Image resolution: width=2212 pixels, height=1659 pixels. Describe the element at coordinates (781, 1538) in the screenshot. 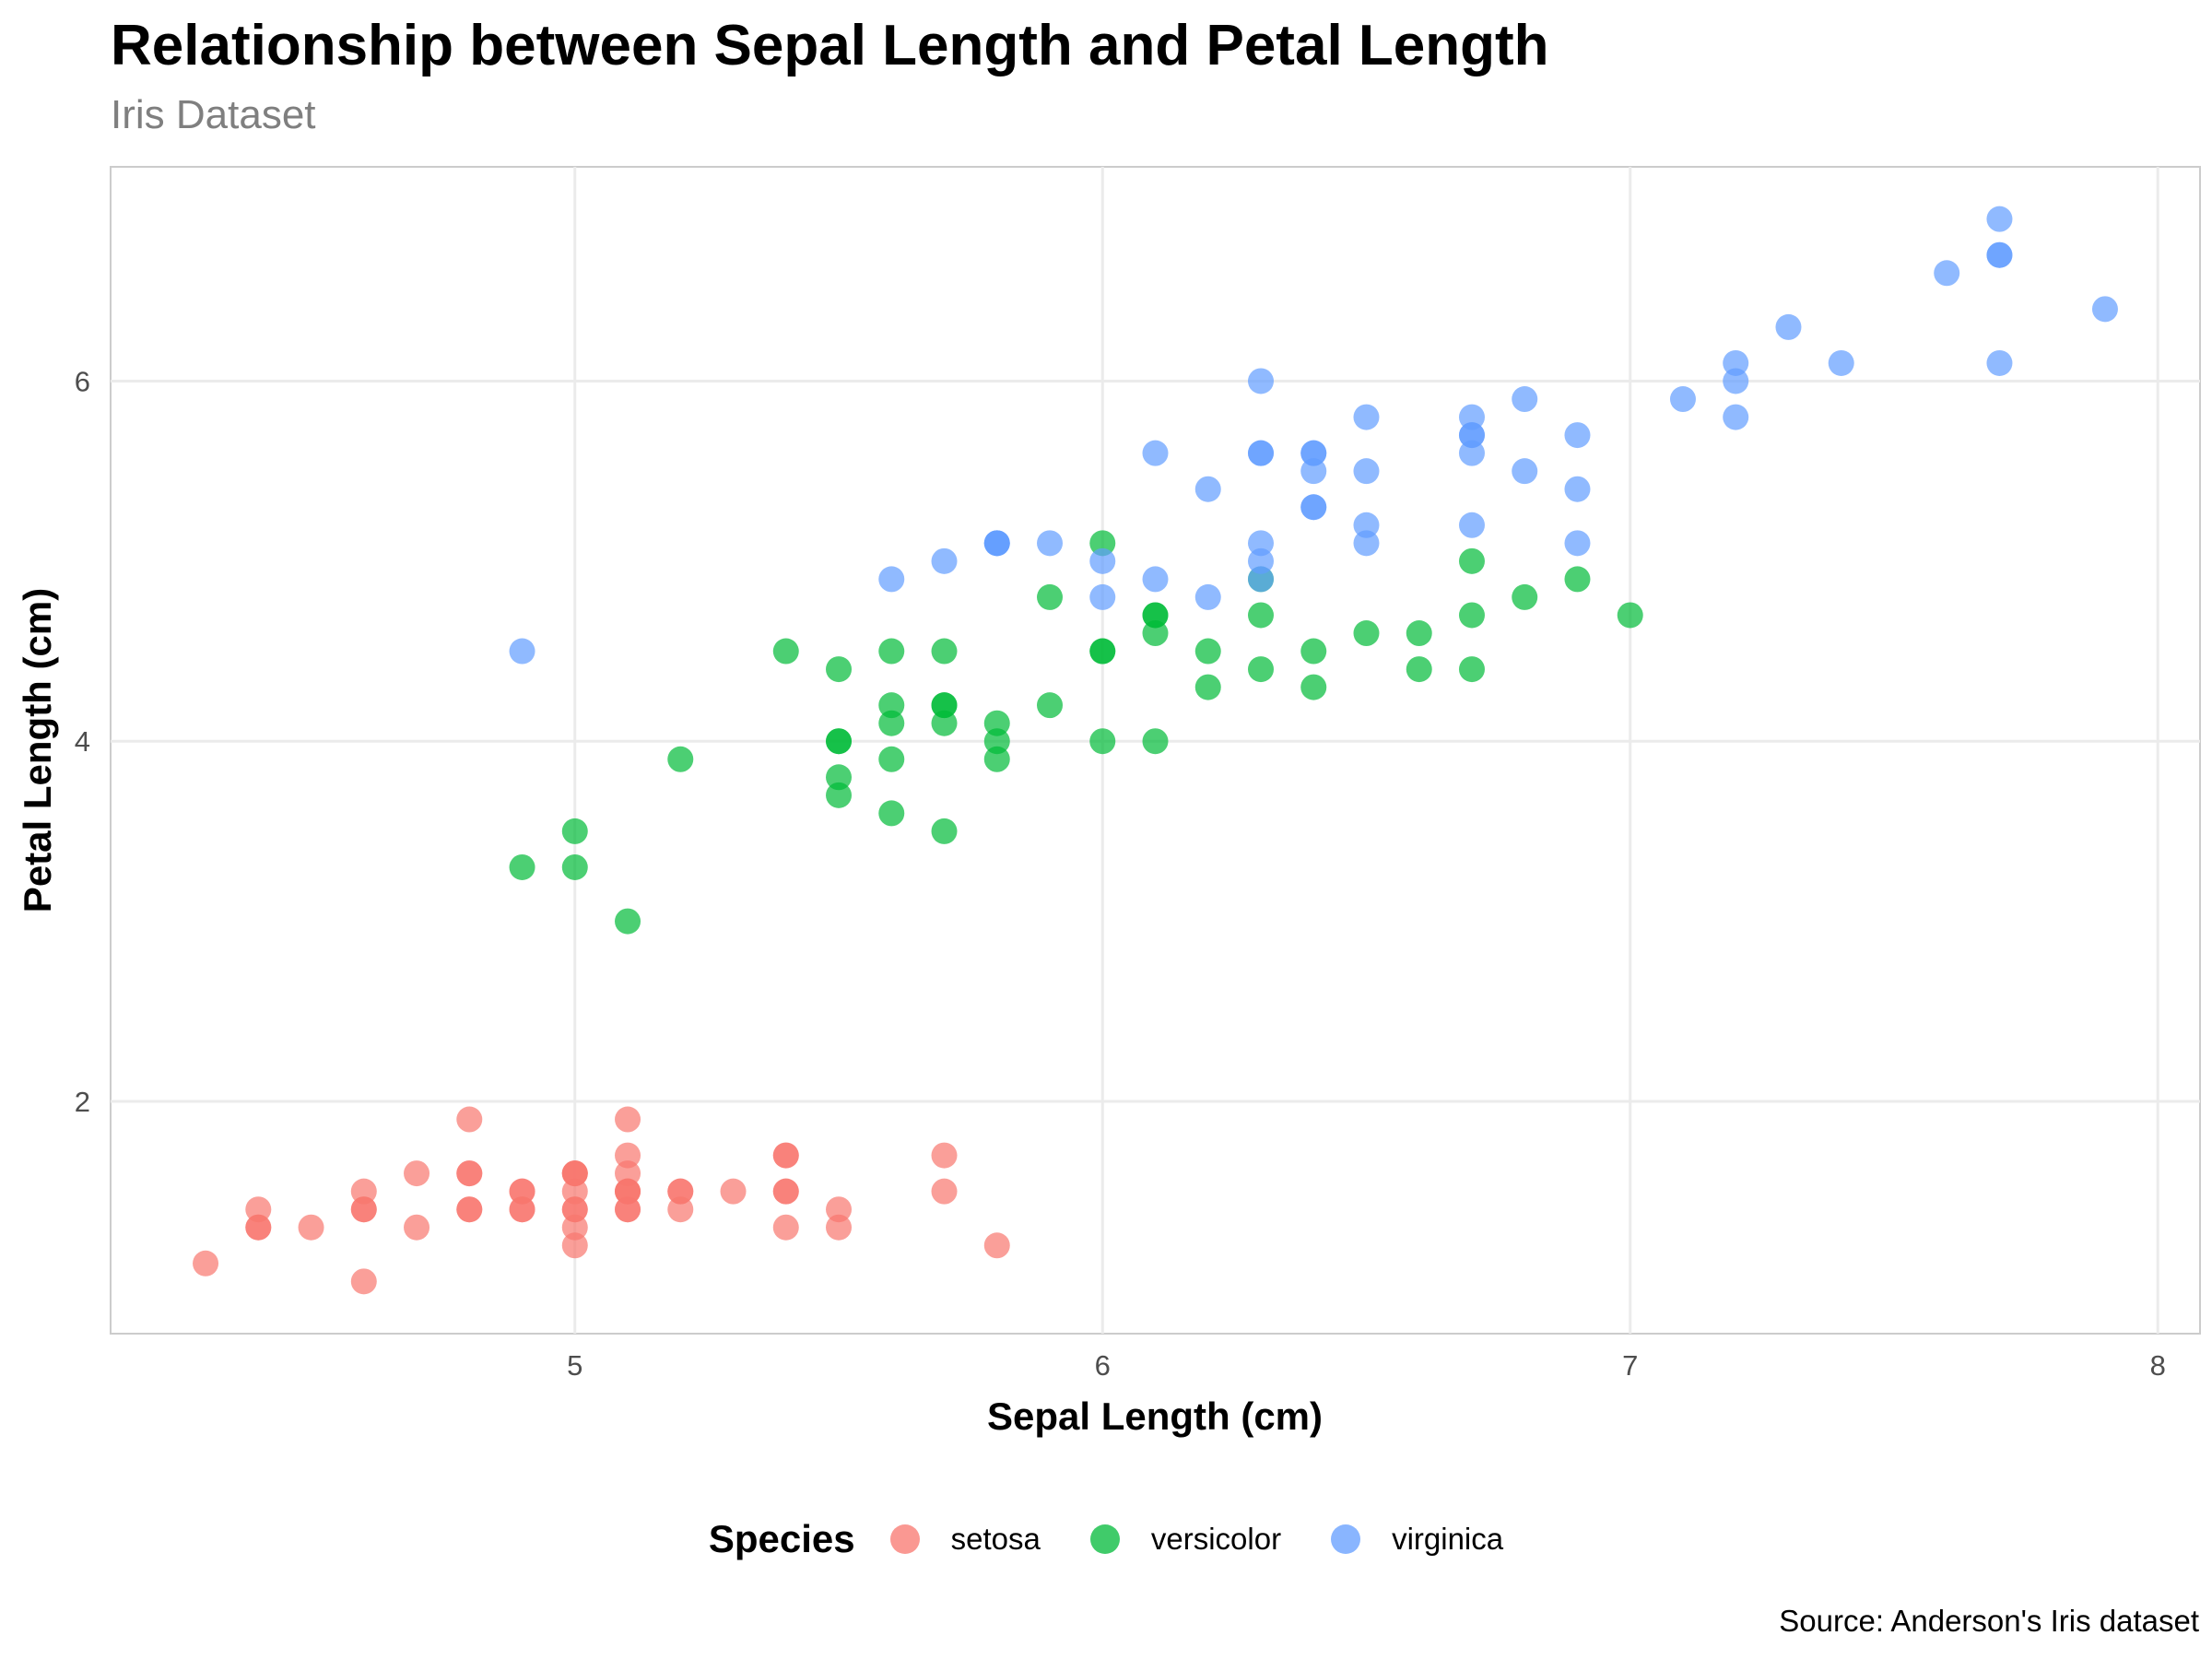

I see `legend-title: Species` at that location.